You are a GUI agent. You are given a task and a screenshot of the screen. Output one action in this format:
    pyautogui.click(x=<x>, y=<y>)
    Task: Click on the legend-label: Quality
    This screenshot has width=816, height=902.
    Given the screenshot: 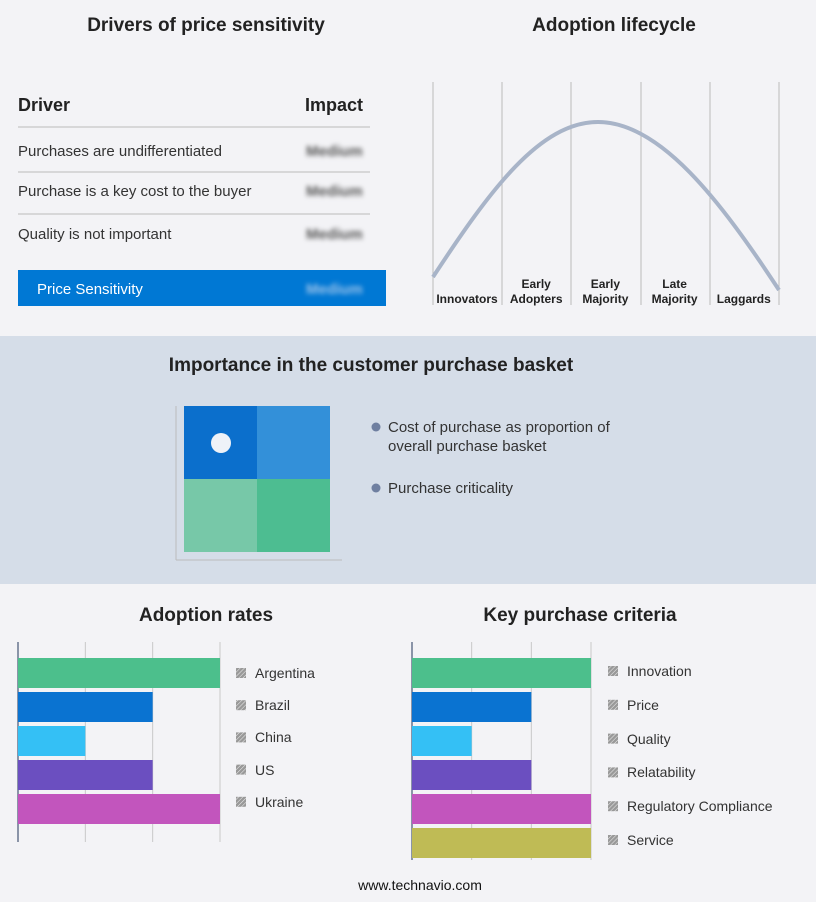 What is the action you would take?
    pyautogui.click(x=649, y=738)
    